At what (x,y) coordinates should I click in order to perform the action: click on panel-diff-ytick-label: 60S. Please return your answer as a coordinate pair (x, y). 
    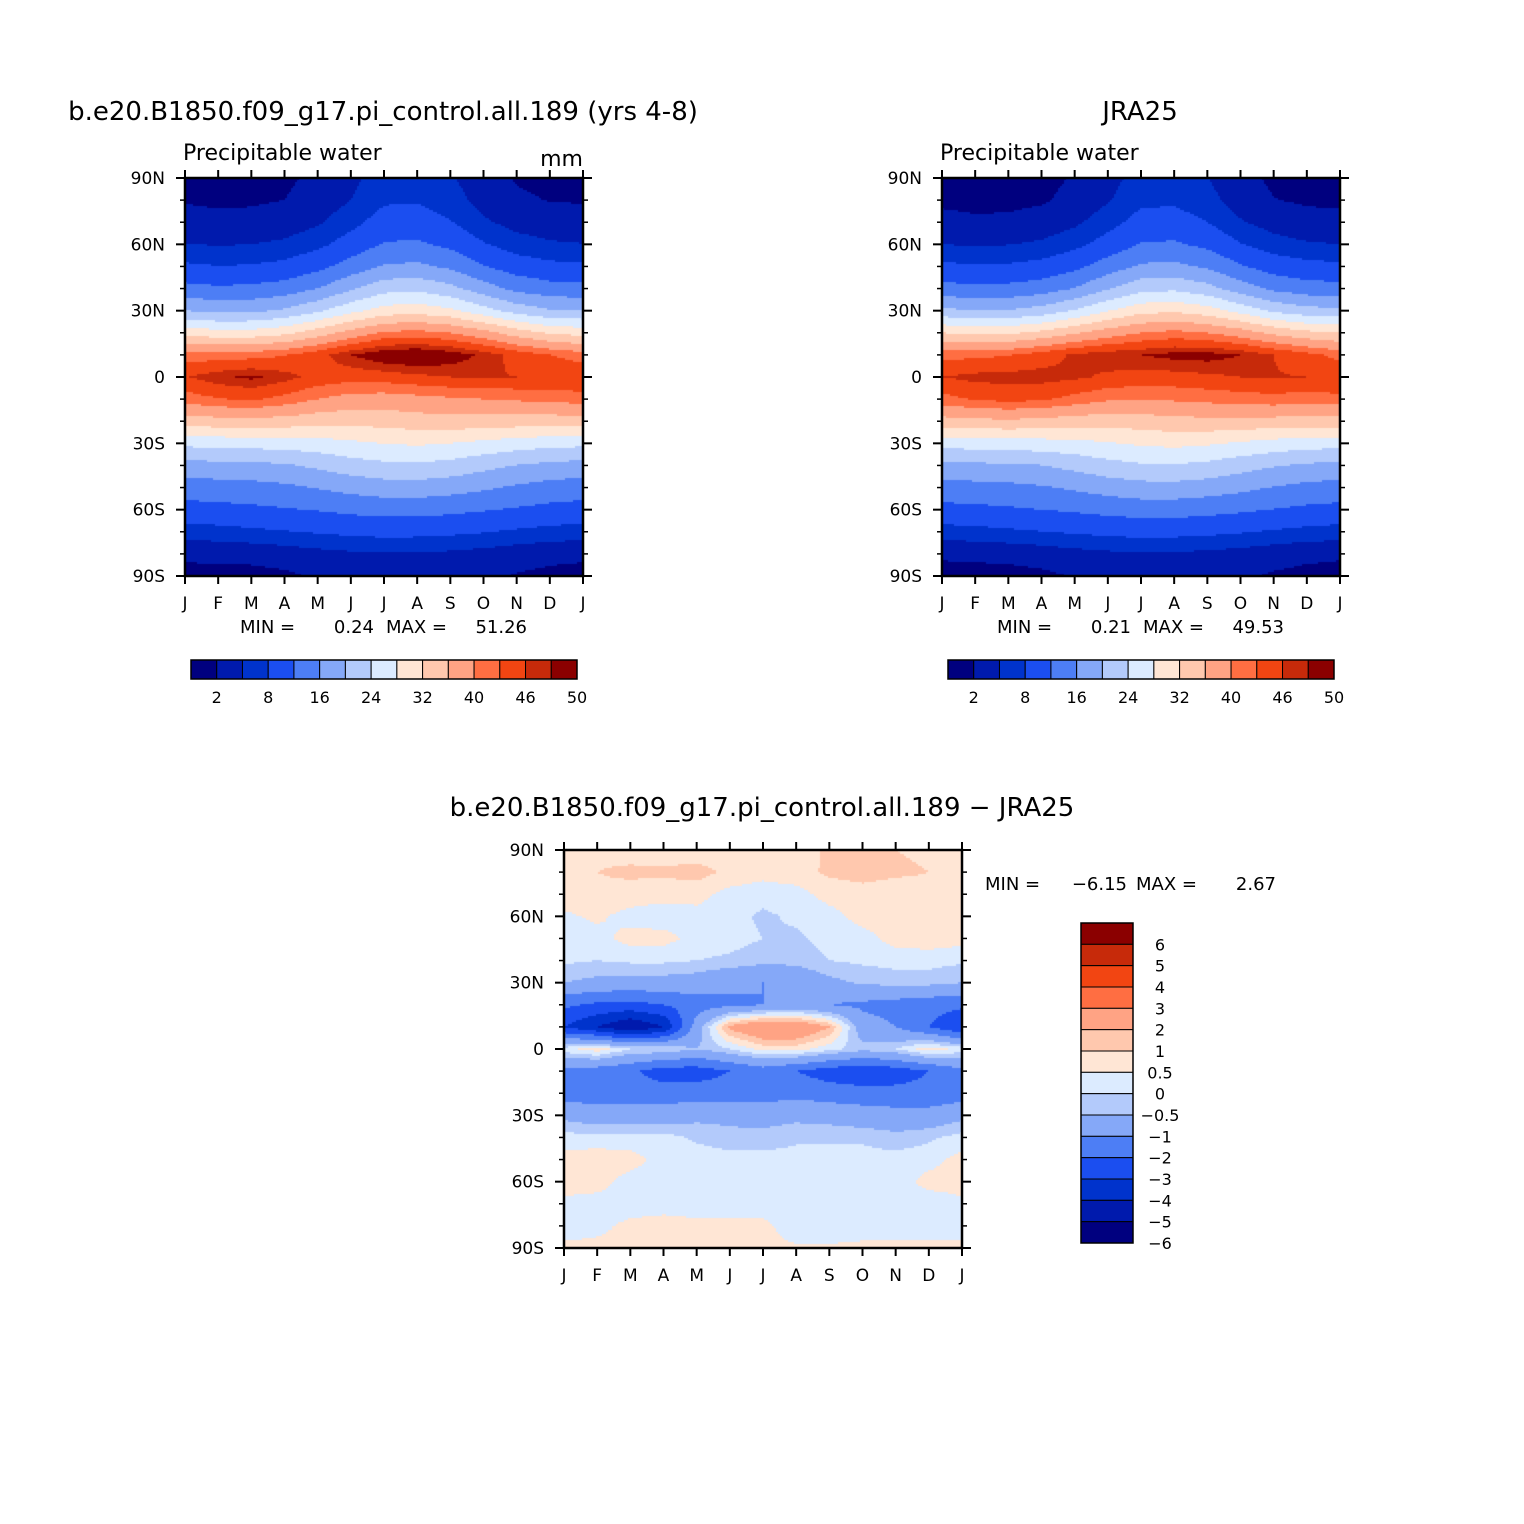
    Looking at the image, I should click on (528, 1183).